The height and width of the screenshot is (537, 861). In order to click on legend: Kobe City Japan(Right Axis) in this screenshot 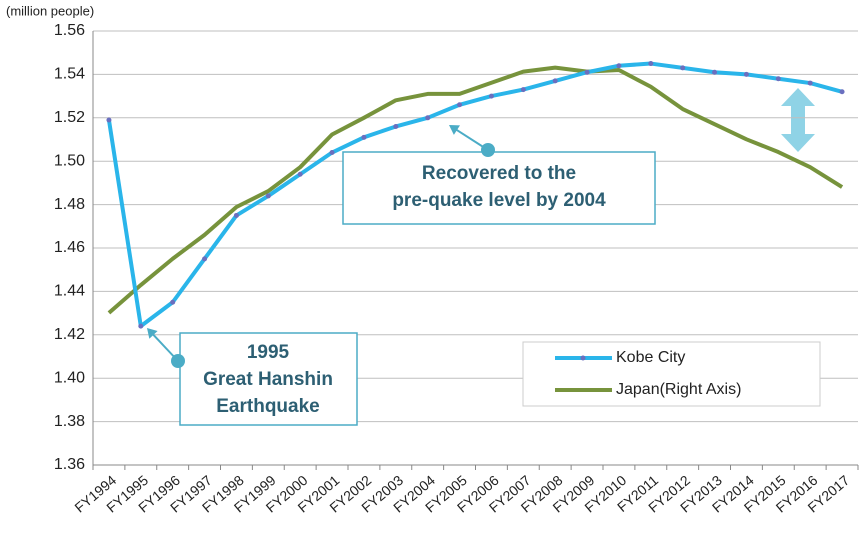, I will do `click(671, 374)`.